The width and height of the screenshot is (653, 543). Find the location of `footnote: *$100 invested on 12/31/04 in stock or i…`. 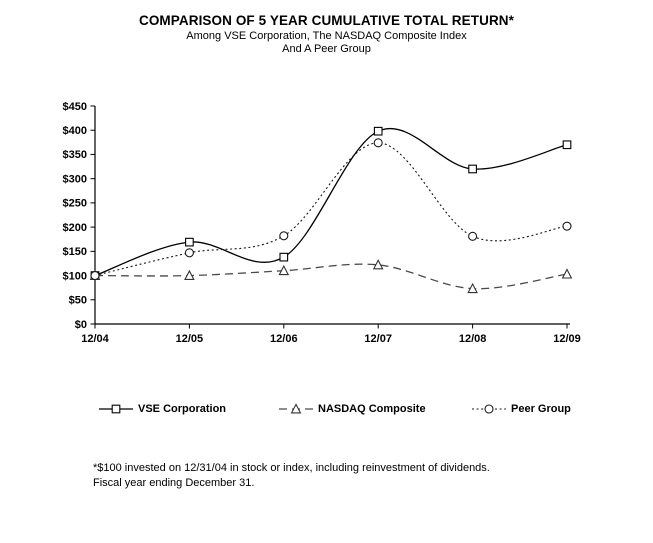

footnote: *$100 invested on 12/31/04 in stock or i… is located at coordinates (291, 476).